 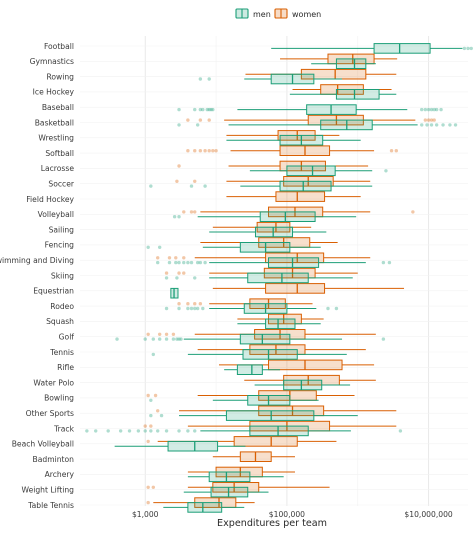 What do you see at coordinates (59, 46) in the screenshot?
I see `sport-label: Football` at bounding box center [59, 46].